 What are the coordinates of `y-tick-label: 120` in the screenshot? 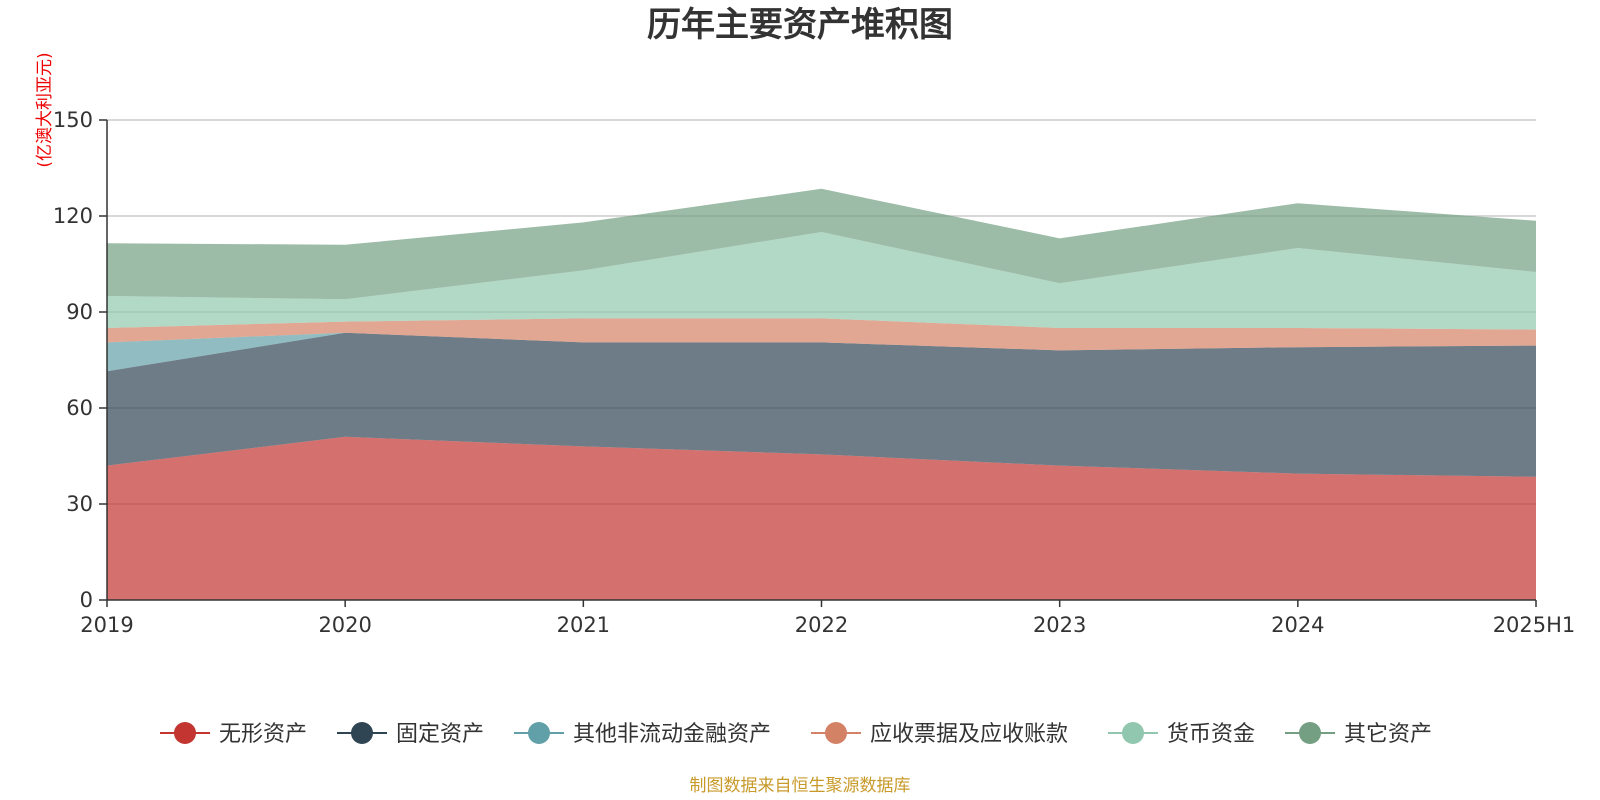 It's located at (73, 216).